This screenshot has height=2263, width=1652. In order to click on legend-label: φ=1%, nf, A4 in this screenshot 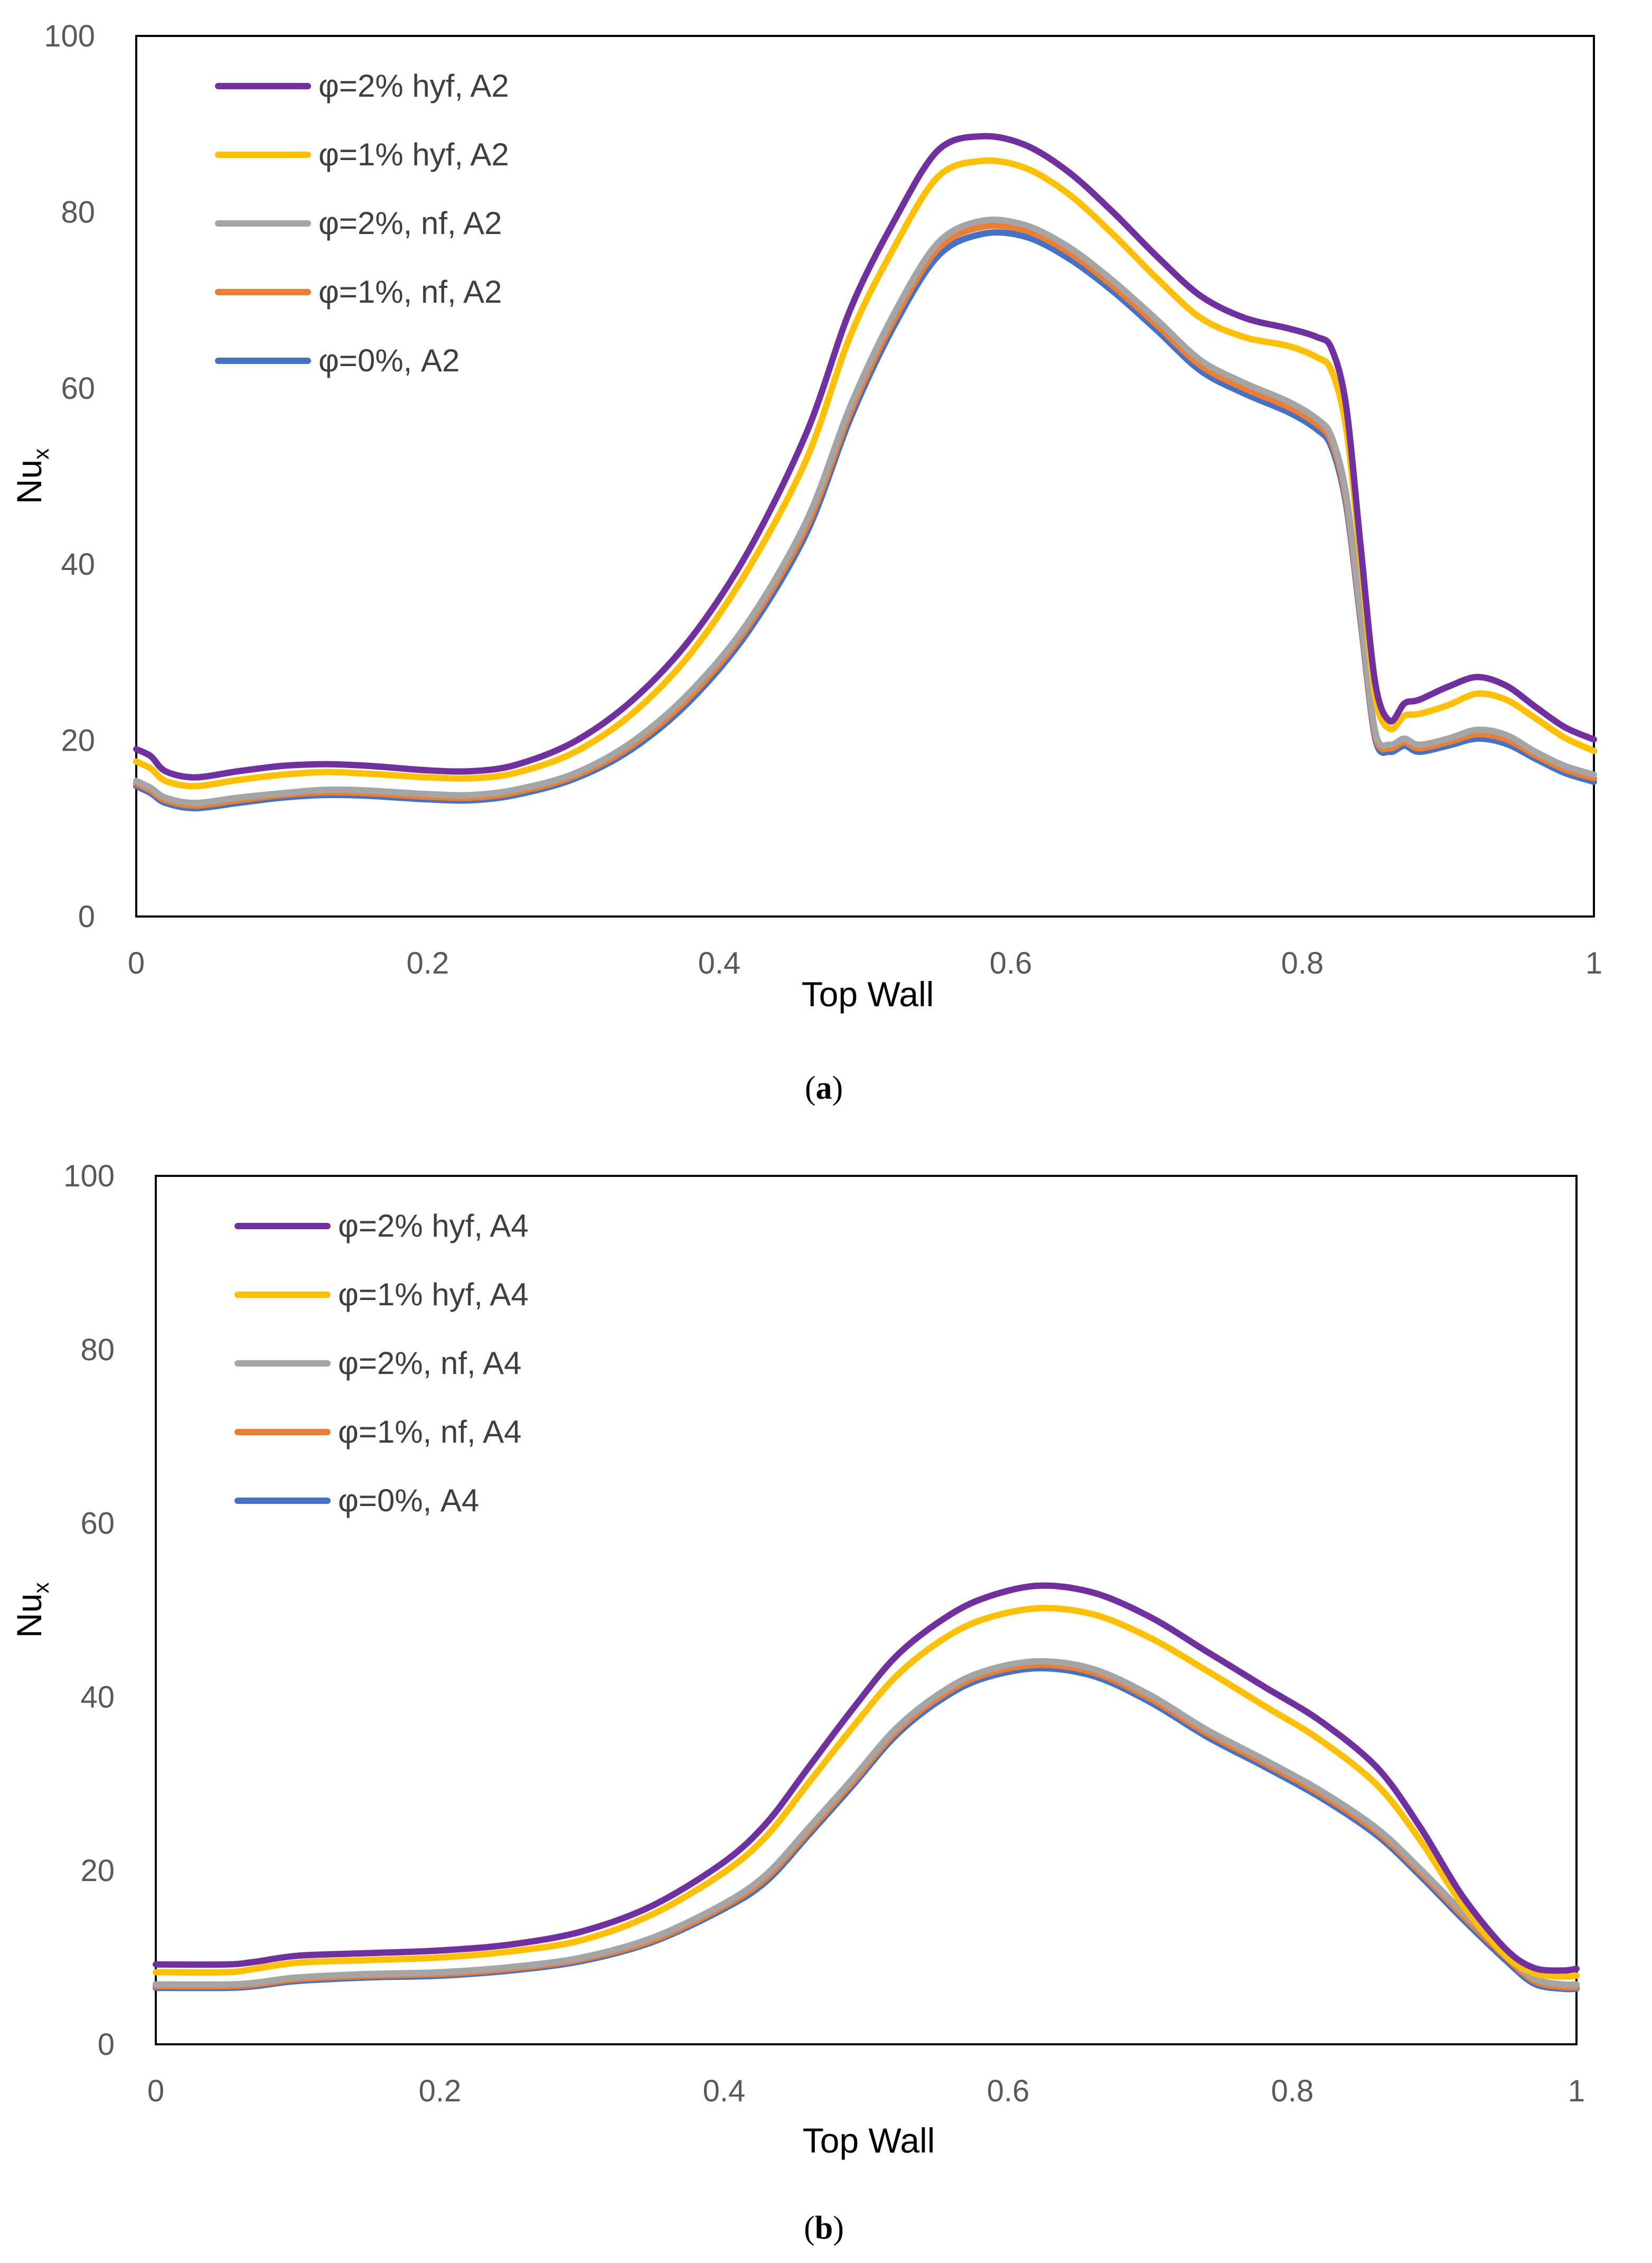, I will do `click(429, 1432)`.